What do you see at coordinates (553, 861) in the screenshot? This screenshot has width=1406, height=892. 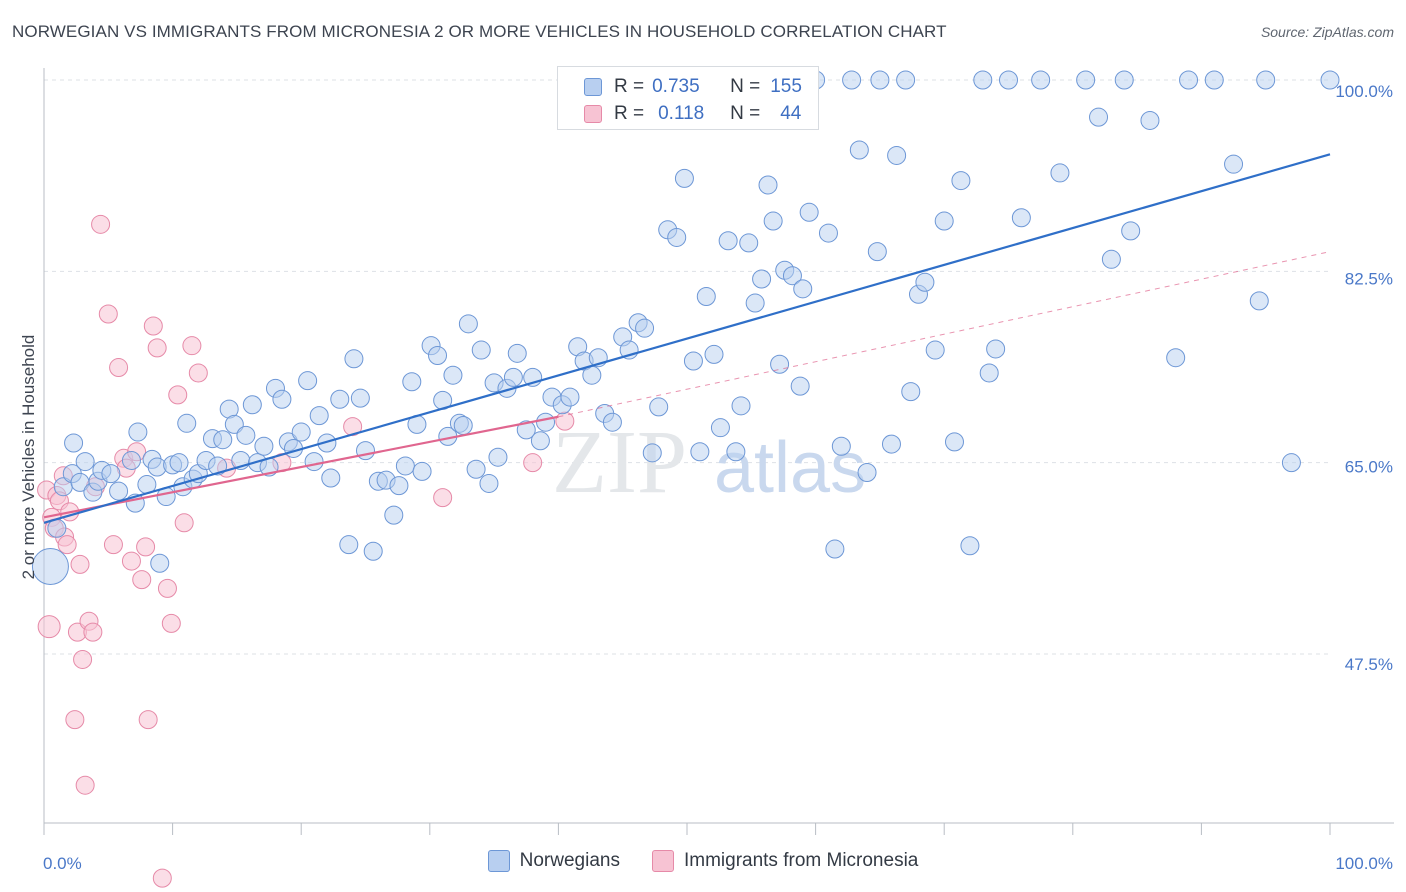 I see `legend-item-norwegians: Norwegians` at bounding box center [553, 861].